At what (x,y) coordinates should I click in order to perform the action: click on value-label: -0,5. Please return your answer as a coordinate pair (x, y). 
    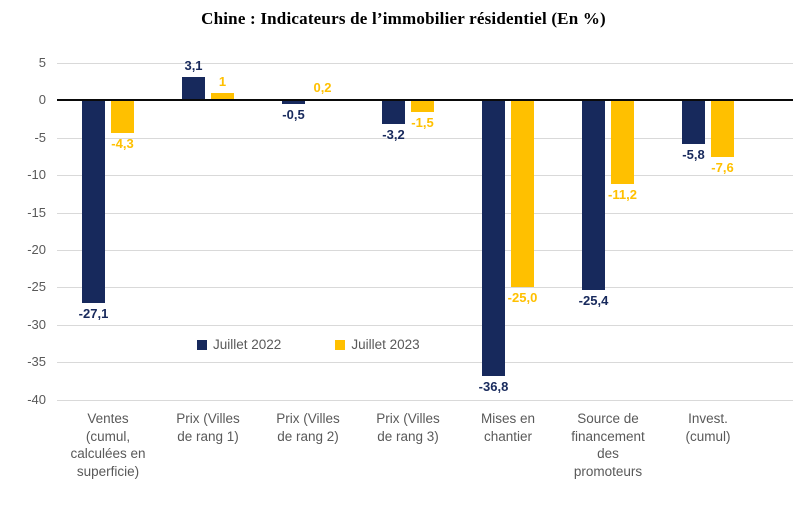
    Looking at the image, I should click on (293, 115).